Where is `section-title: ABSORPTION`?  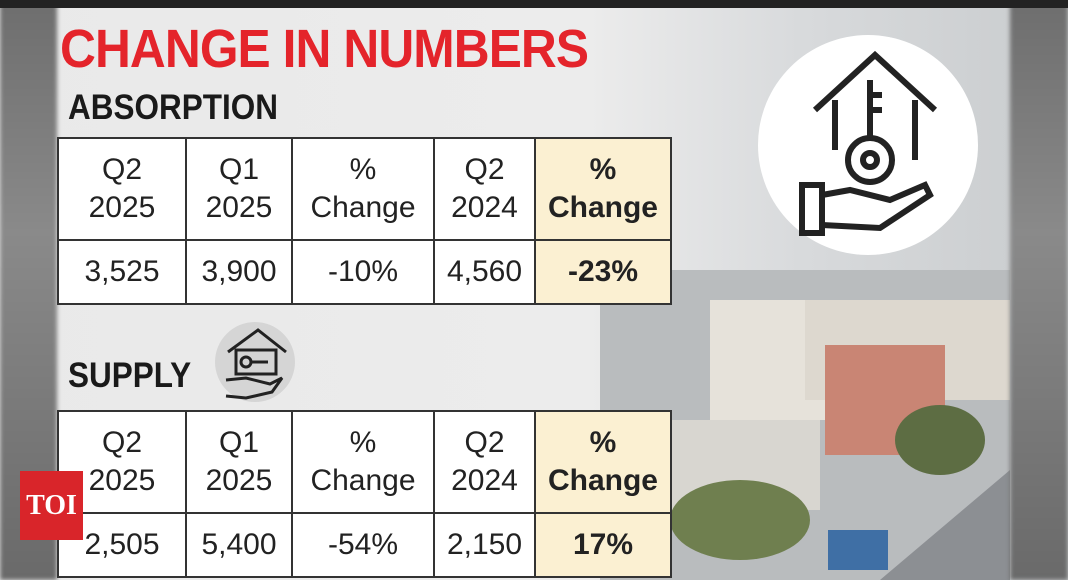 section-title: ABSORPTION is located at coordinates (173, 107).